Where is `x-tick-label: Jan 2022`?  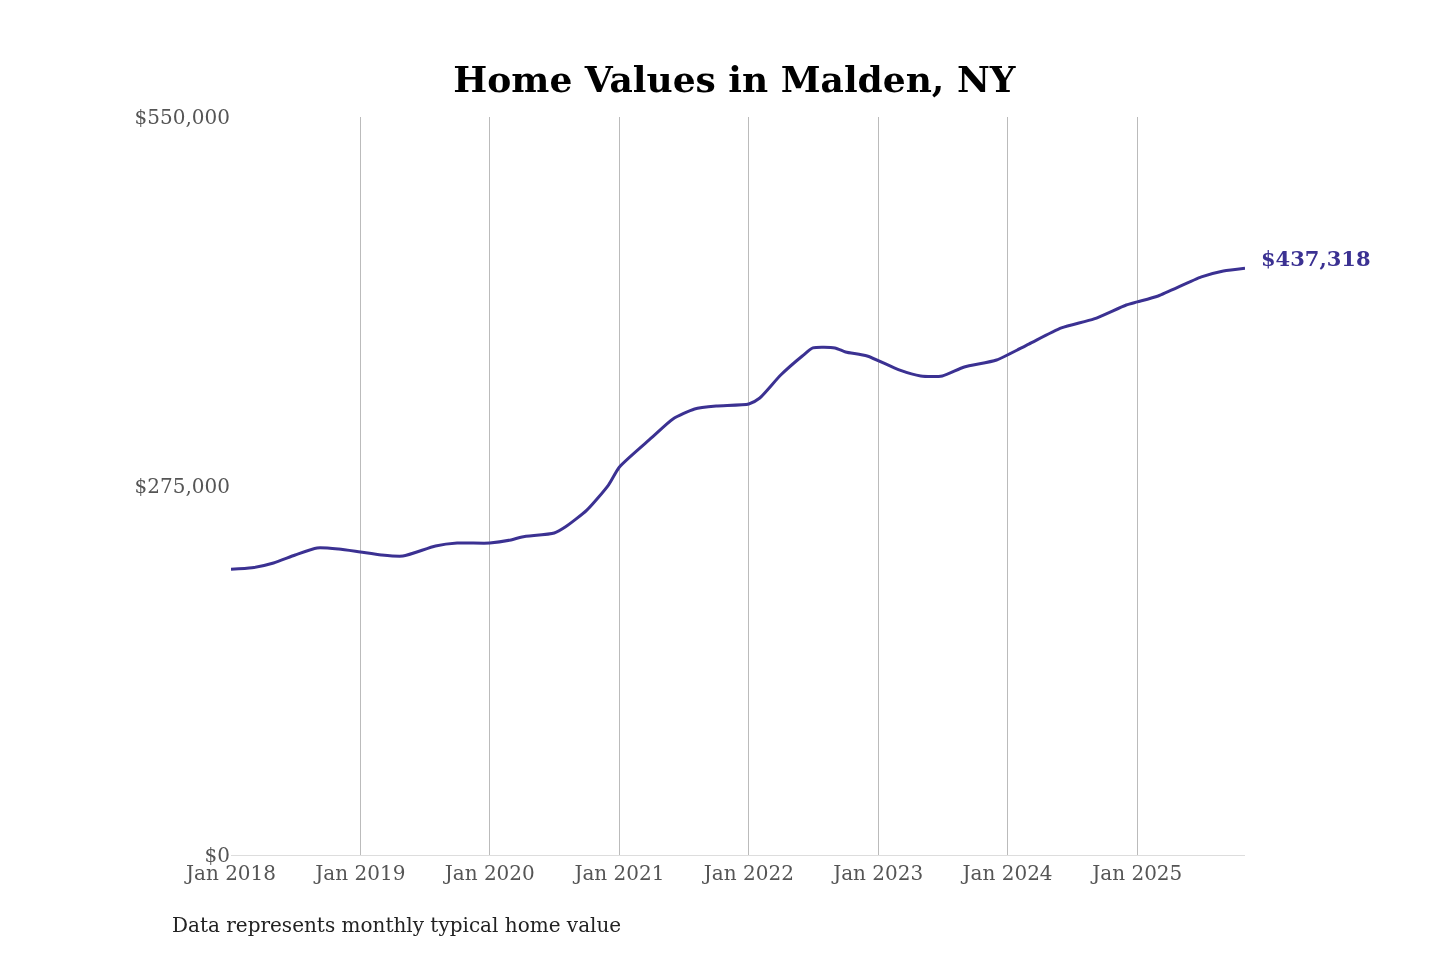 x-tick-label: Jan 2022 is located at coordinates (747, 873).